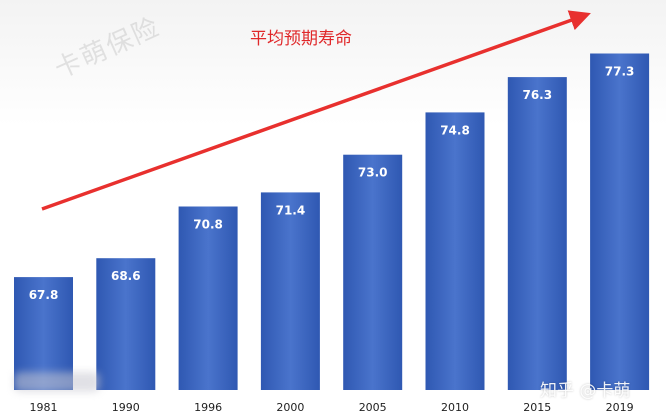 The image size is (666, 419). What do you see at coordinates (126, 407) in the screenshot?
I see `x-tick-1990: 1990` at bounding box center [126, 407].